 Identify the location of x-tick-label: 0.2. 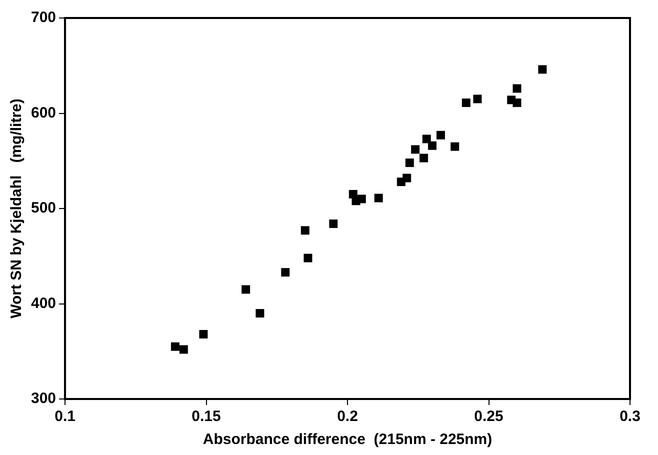
(347, 417).